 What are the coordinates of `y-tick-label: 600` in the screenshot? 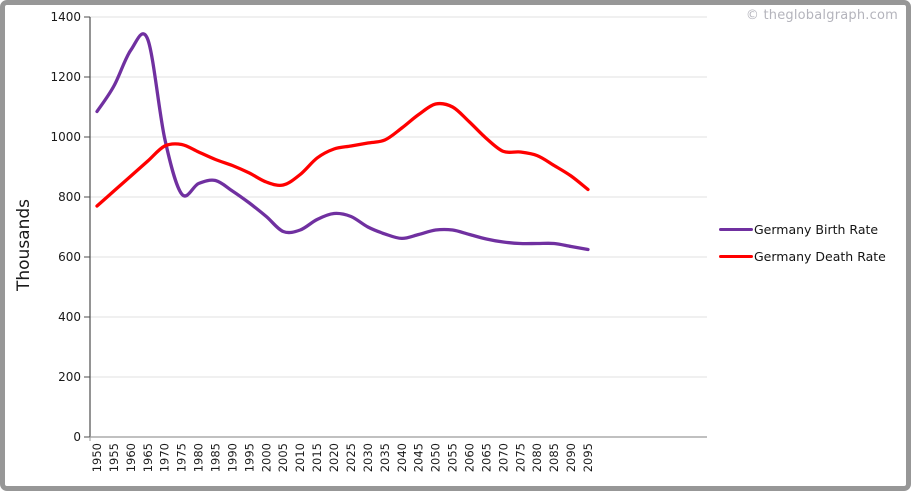 It's located at (69, 257).